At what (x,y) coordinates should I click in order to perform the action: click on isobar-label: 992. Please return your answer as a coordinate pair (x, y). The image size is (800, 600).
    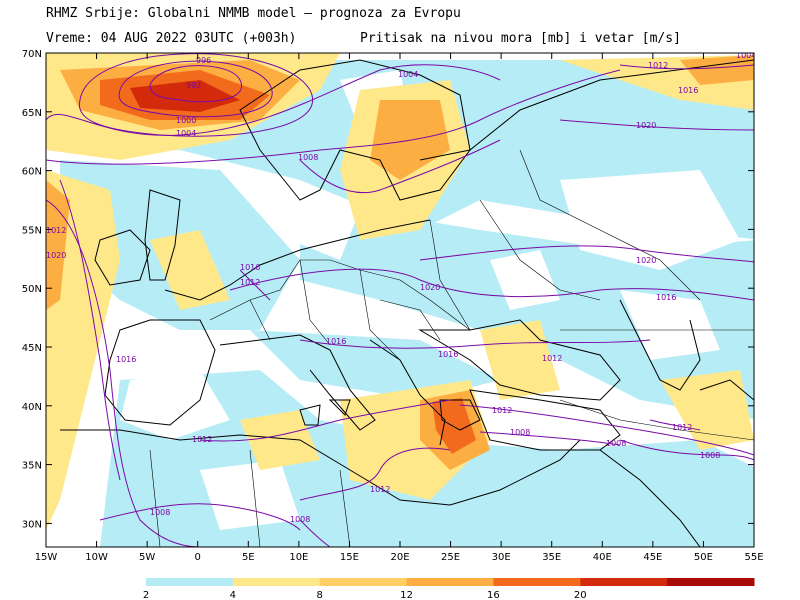
    Looking at the image, I should click on (193, 85).